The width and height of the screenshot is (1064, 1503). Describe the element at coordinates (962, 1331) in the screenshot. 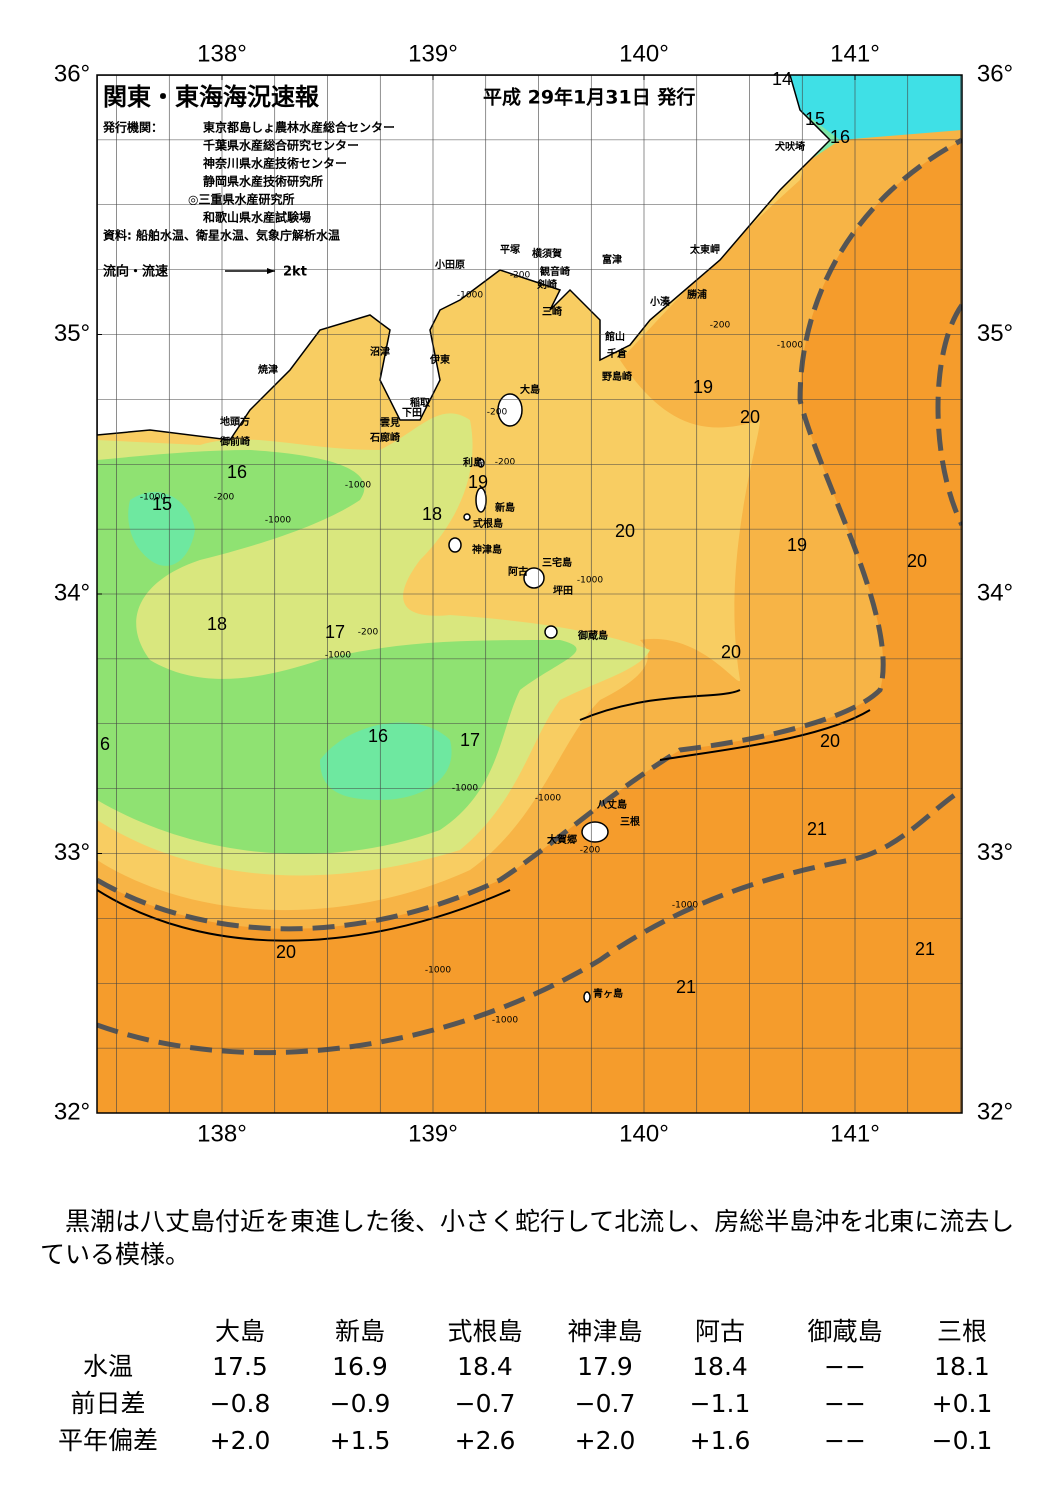

I see `column-header: 三根` at that location.